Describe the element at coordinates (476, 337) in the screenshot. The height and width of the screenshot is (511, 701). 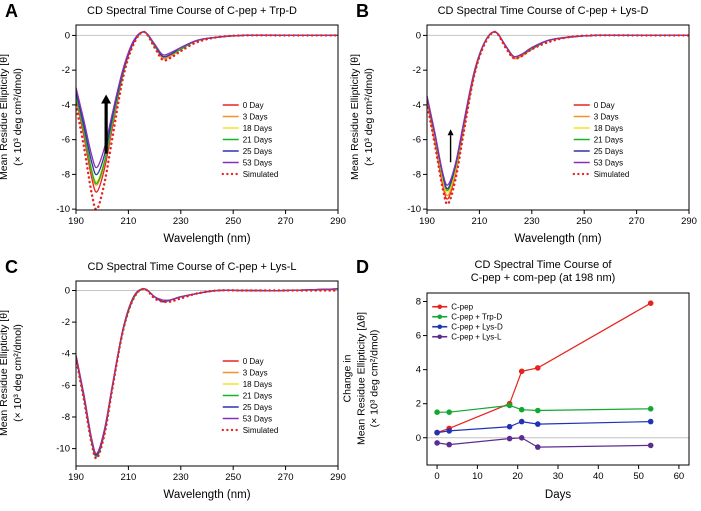
I see `legend-label: C-pep + Lys-L` at that location.